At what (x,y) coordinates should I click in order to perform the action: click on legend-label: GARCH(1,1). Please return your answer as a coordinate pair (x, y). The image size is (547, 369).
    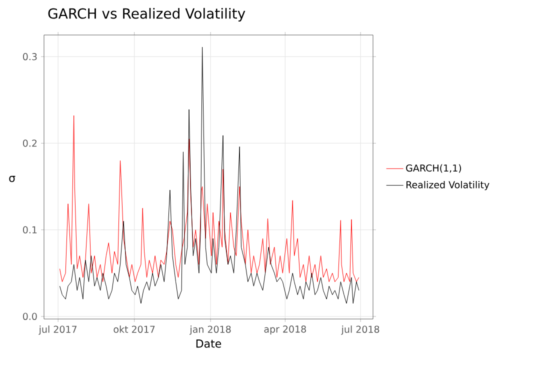
    Looking at the image, I should click on (434, 168).